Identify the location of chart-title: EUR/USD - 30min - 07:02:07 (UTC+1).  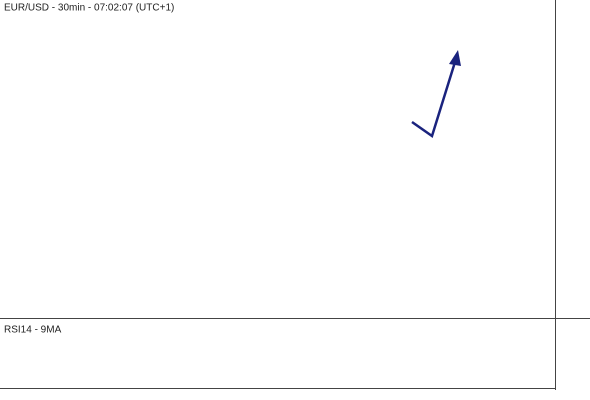
(89, 8).